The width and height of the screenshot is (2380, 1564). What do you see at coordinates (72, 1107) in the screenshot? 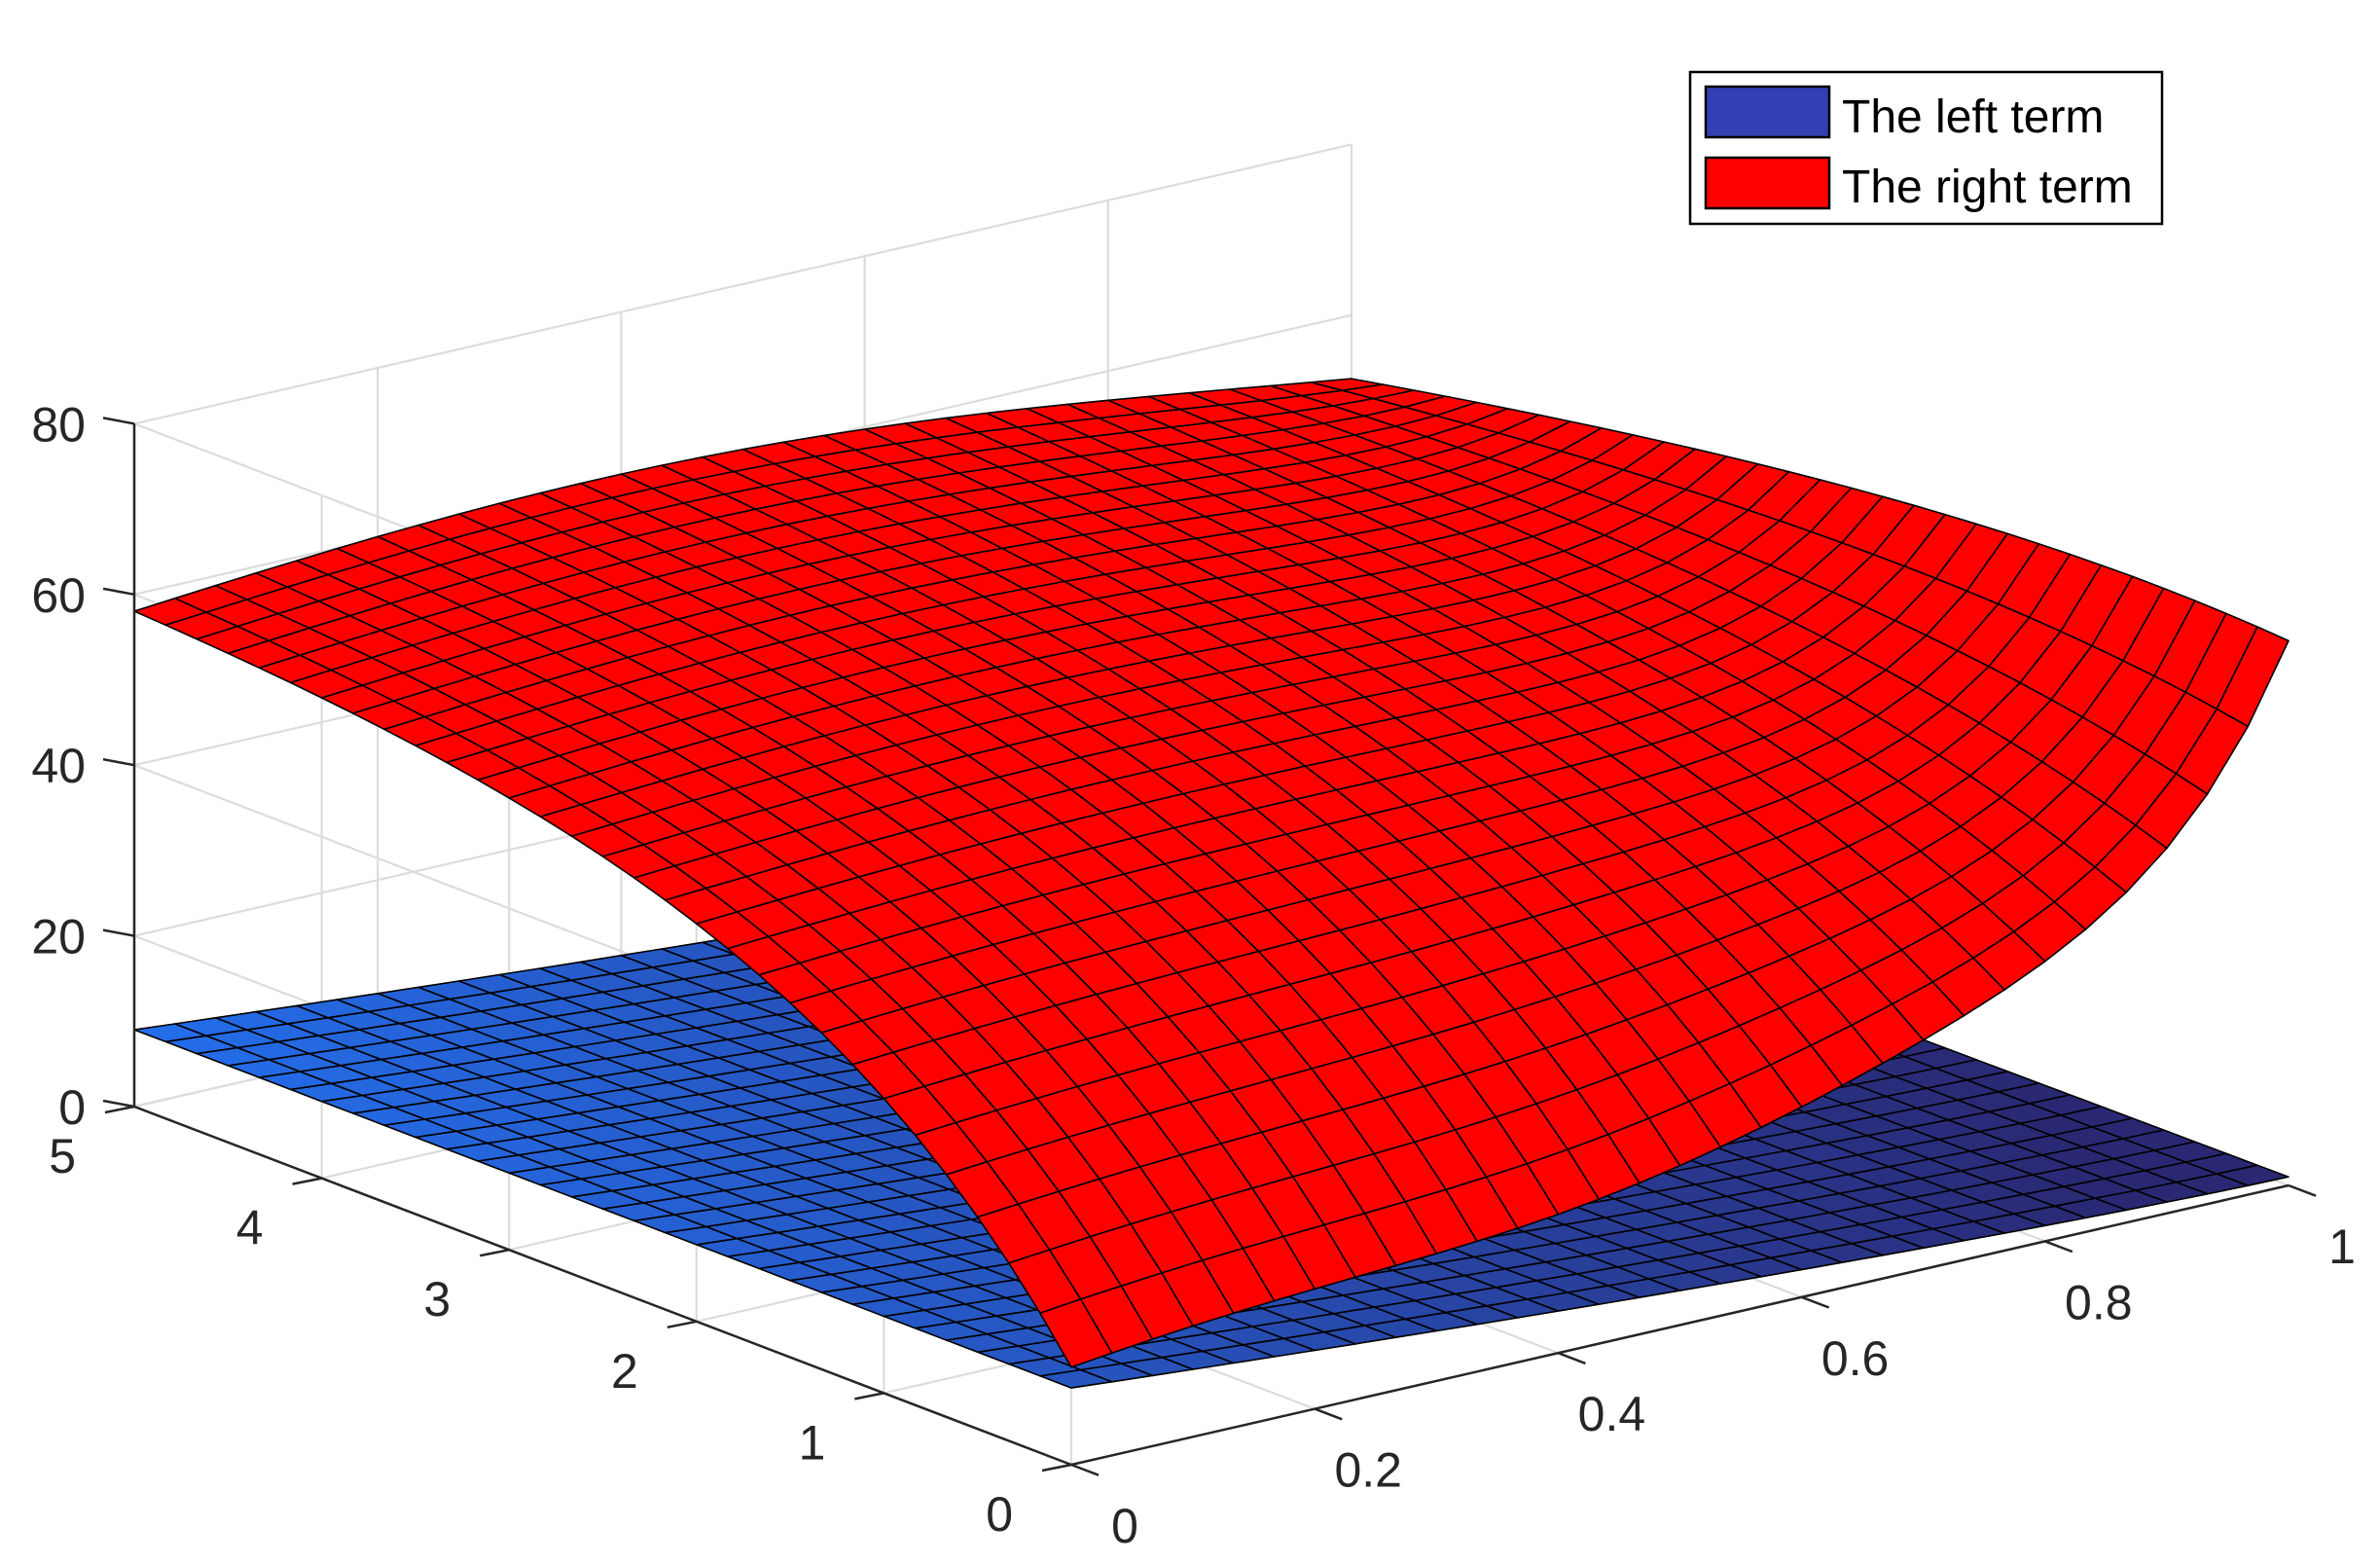
I see `z-tick-label: 0` at bounding box center [72, 1107].